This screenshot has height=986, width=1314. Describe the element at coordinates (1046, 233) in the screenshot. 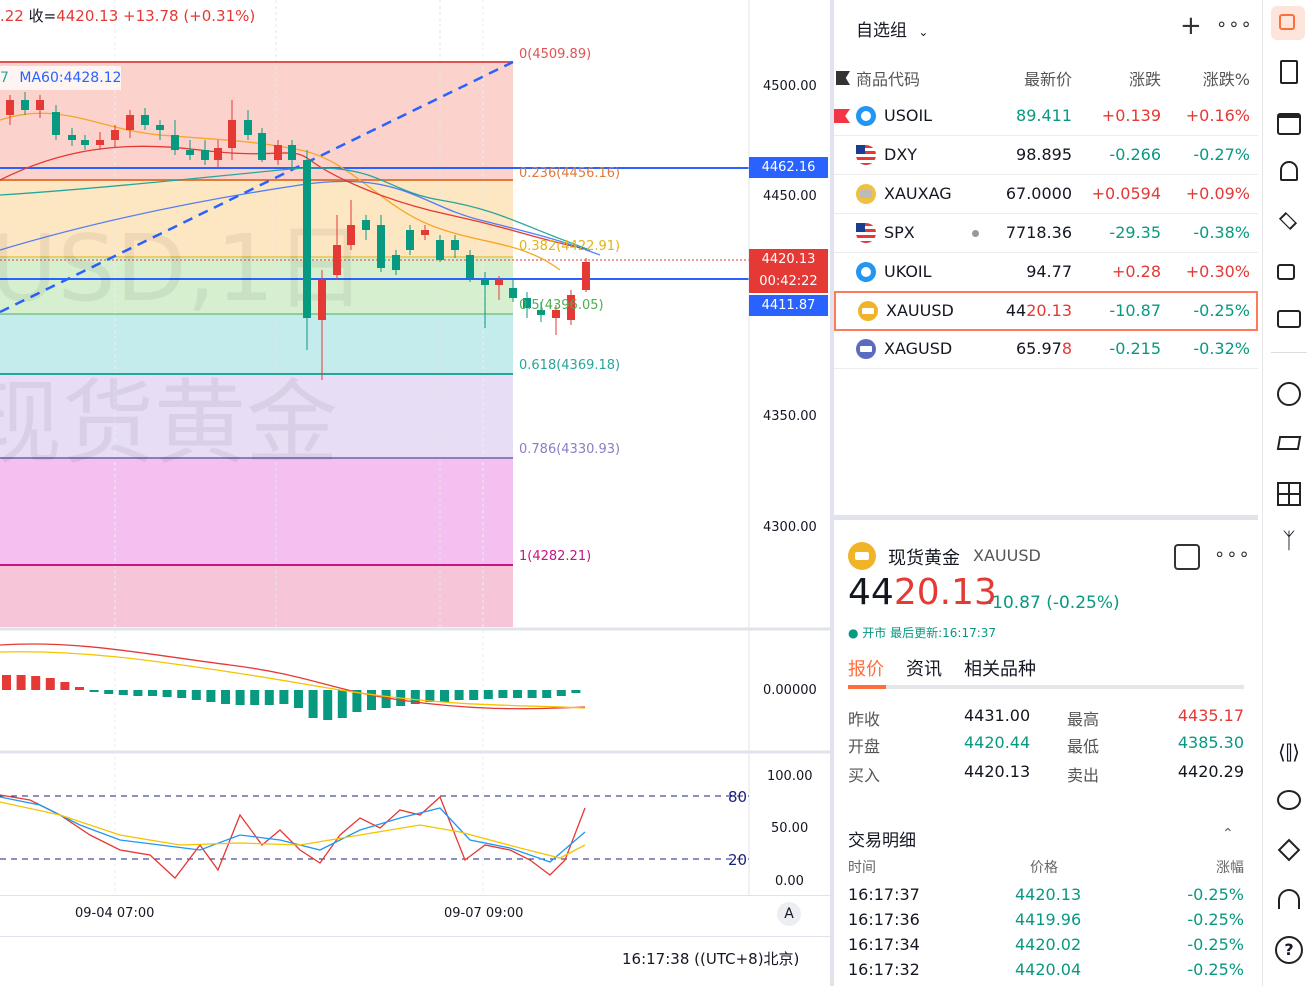

I see `watchlist-row-spx: SPX 7718.36 -29.35 -0.38%` at that location.